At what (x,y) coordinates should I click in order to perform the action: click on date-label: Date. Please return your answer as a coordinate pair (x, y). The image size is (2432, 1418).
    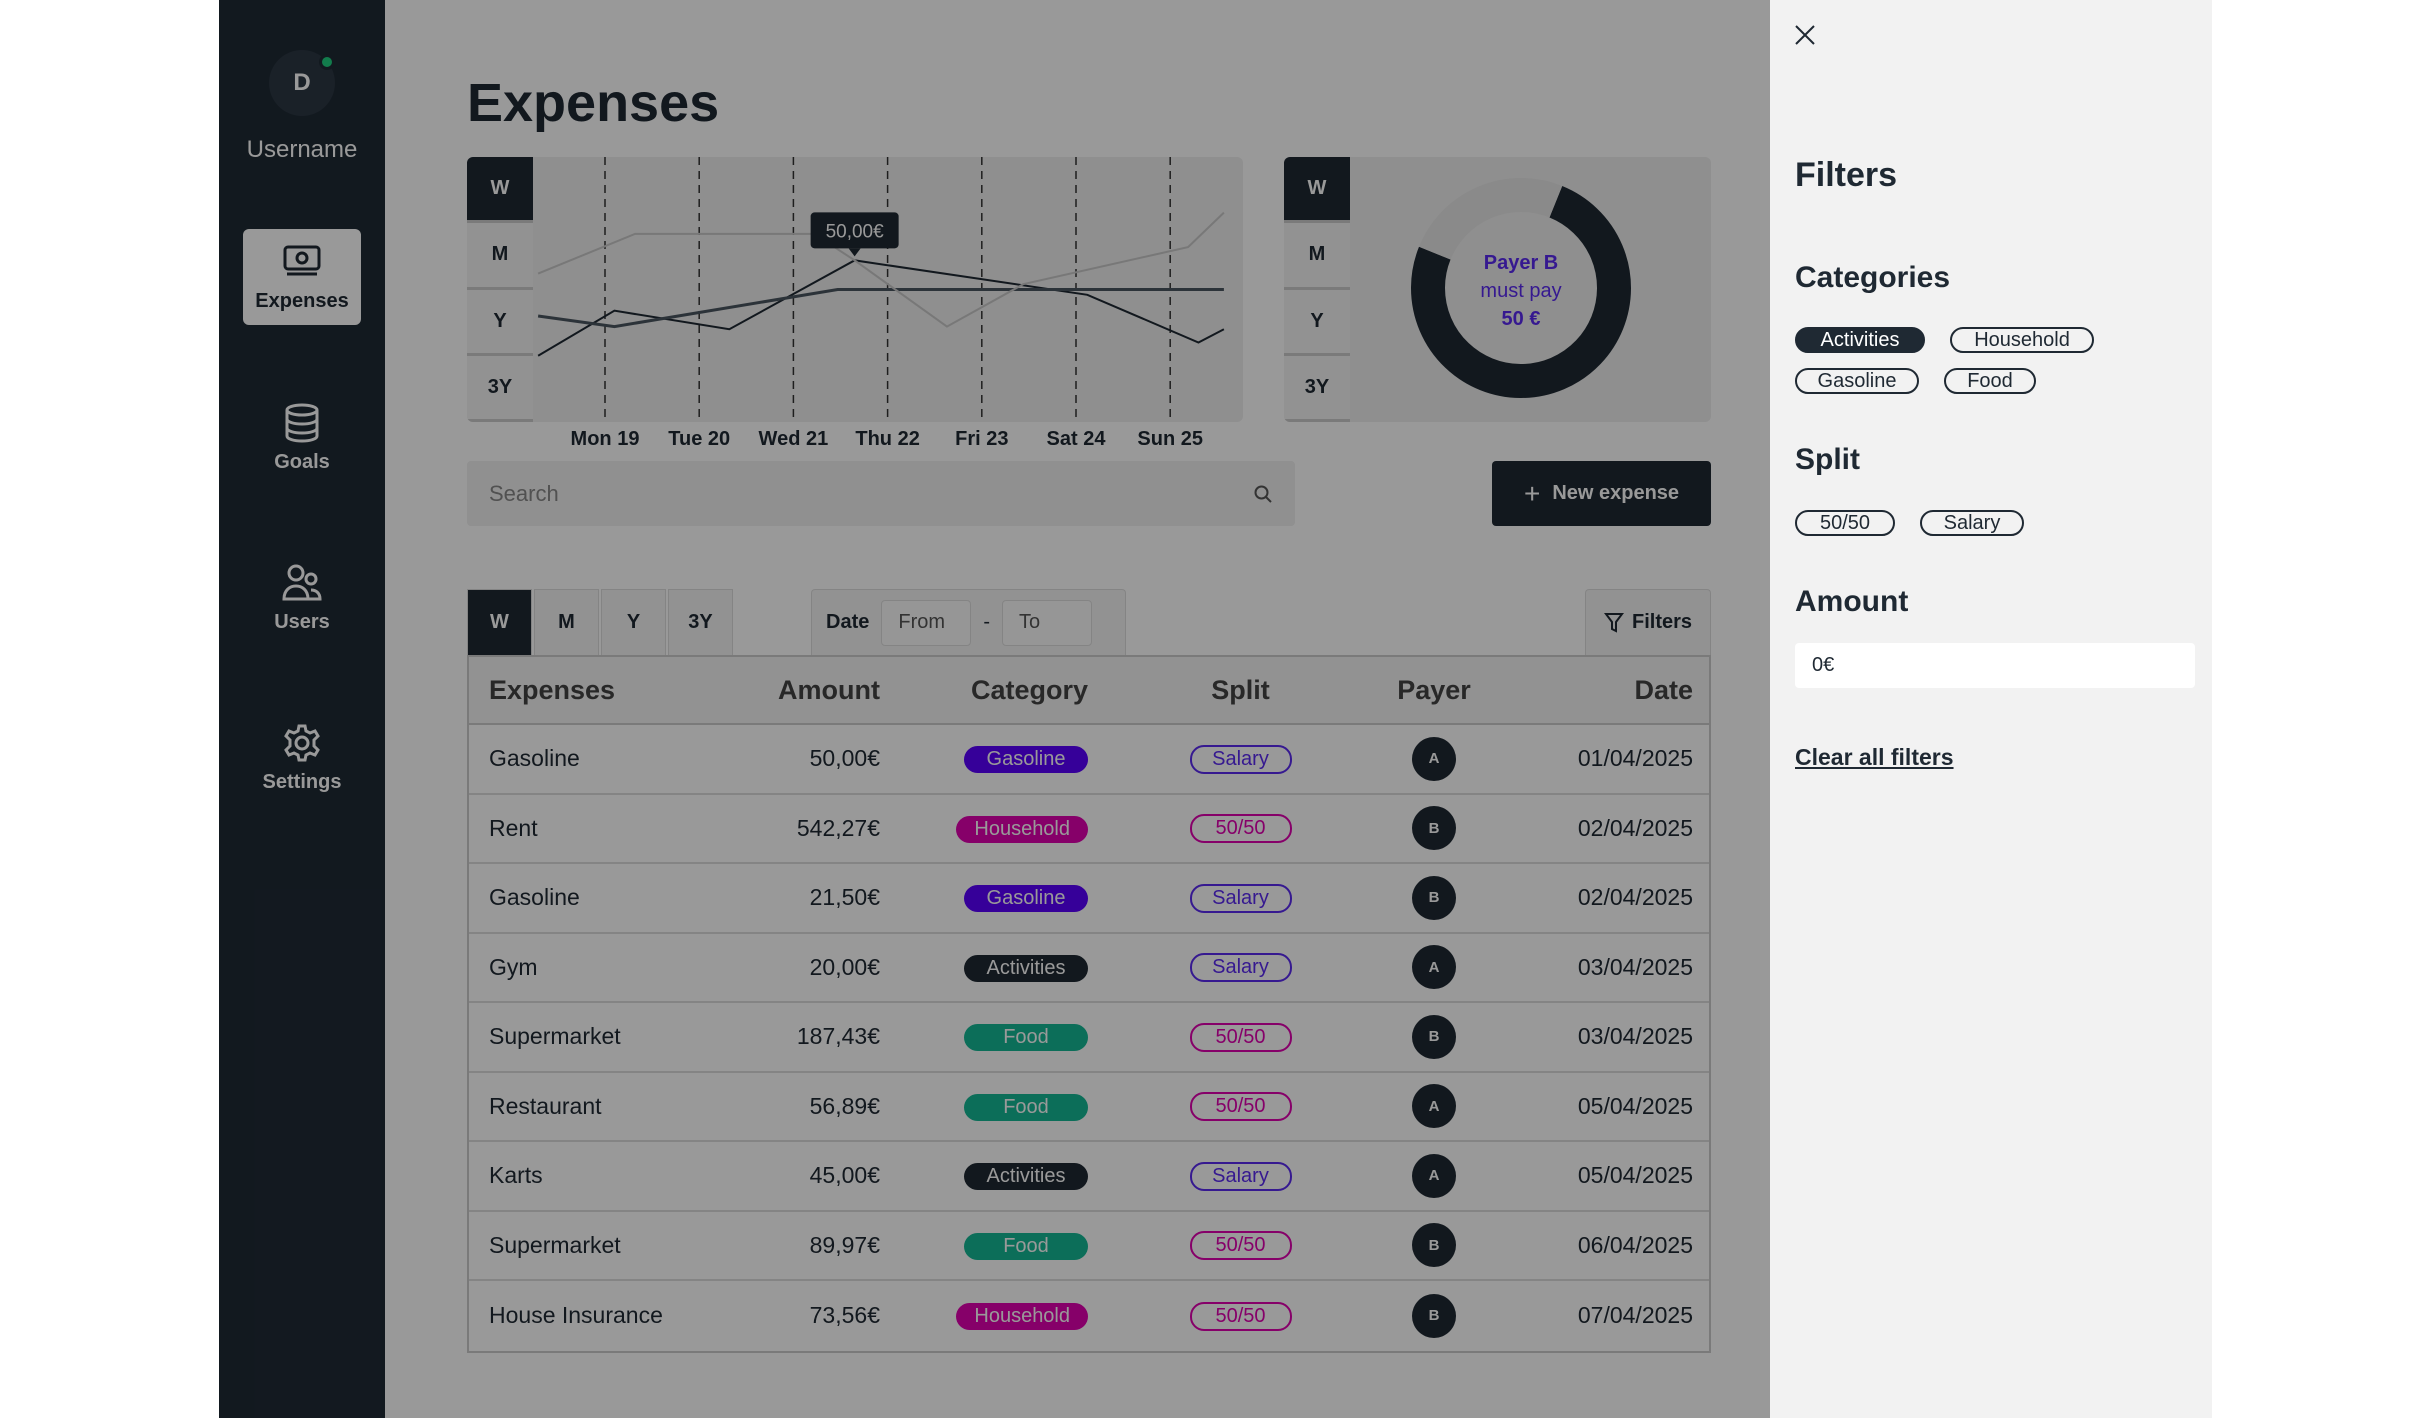
    Looking at the image, I should click on (848, 622).